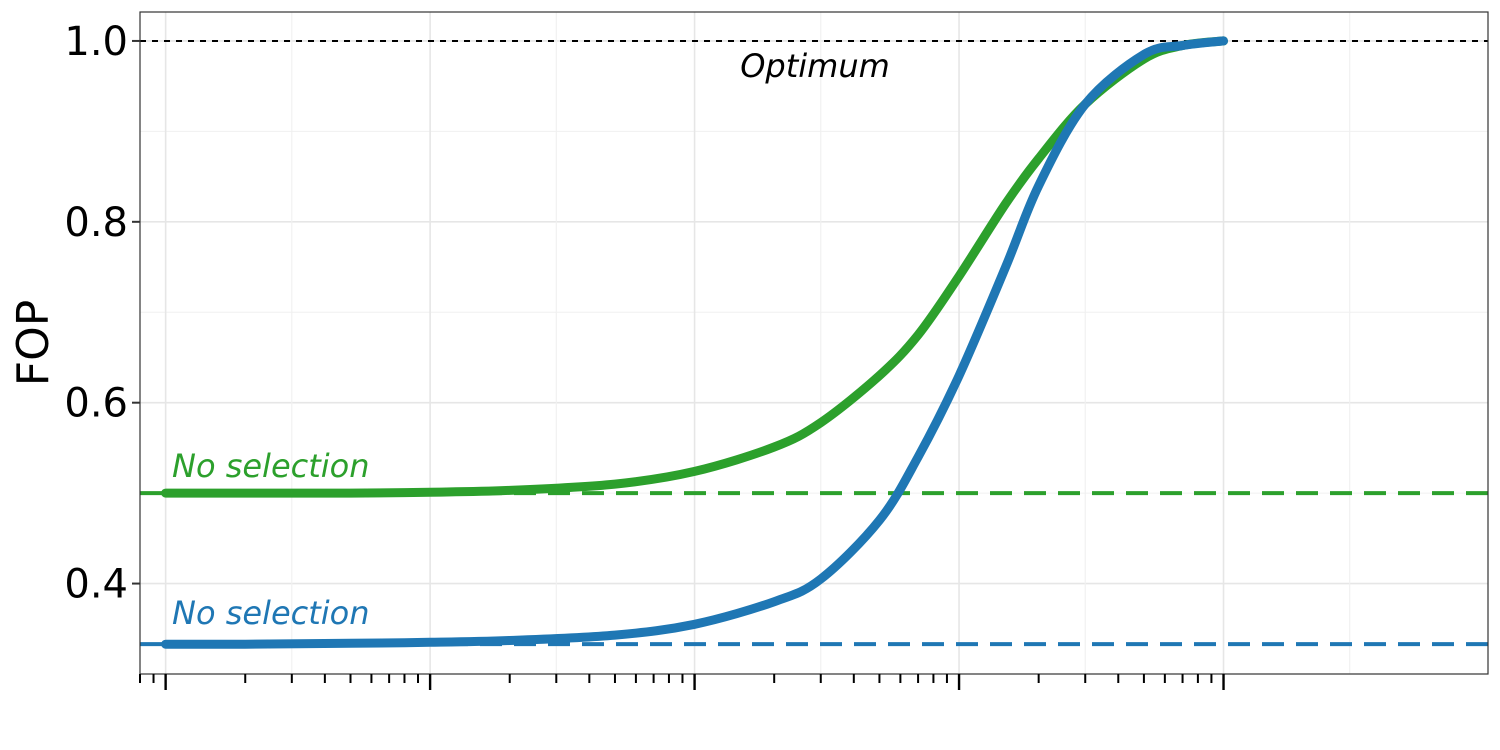  Describe the element at coordinates (96, 585) in the screenshot. I see `y-tick-label: 0.4` at that location.